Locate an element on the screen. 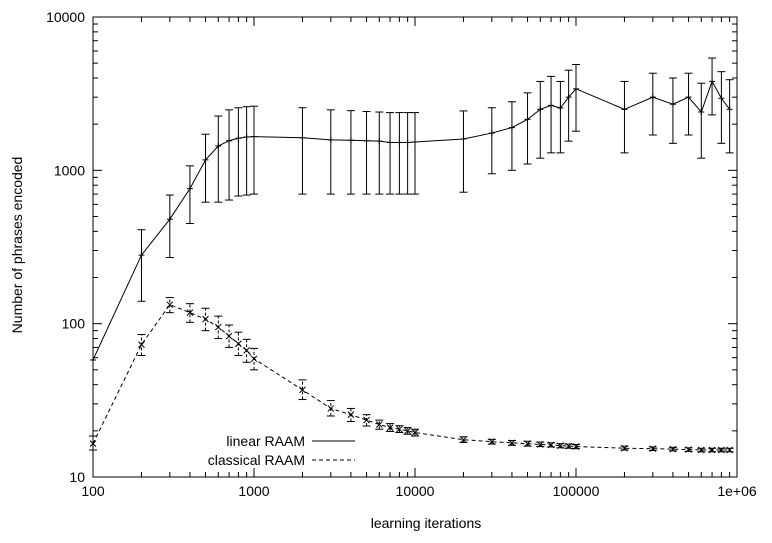 This screenshot has width=772, height=543. legend: linear RAAM classical RAAM is located at coordinates (281, 450).